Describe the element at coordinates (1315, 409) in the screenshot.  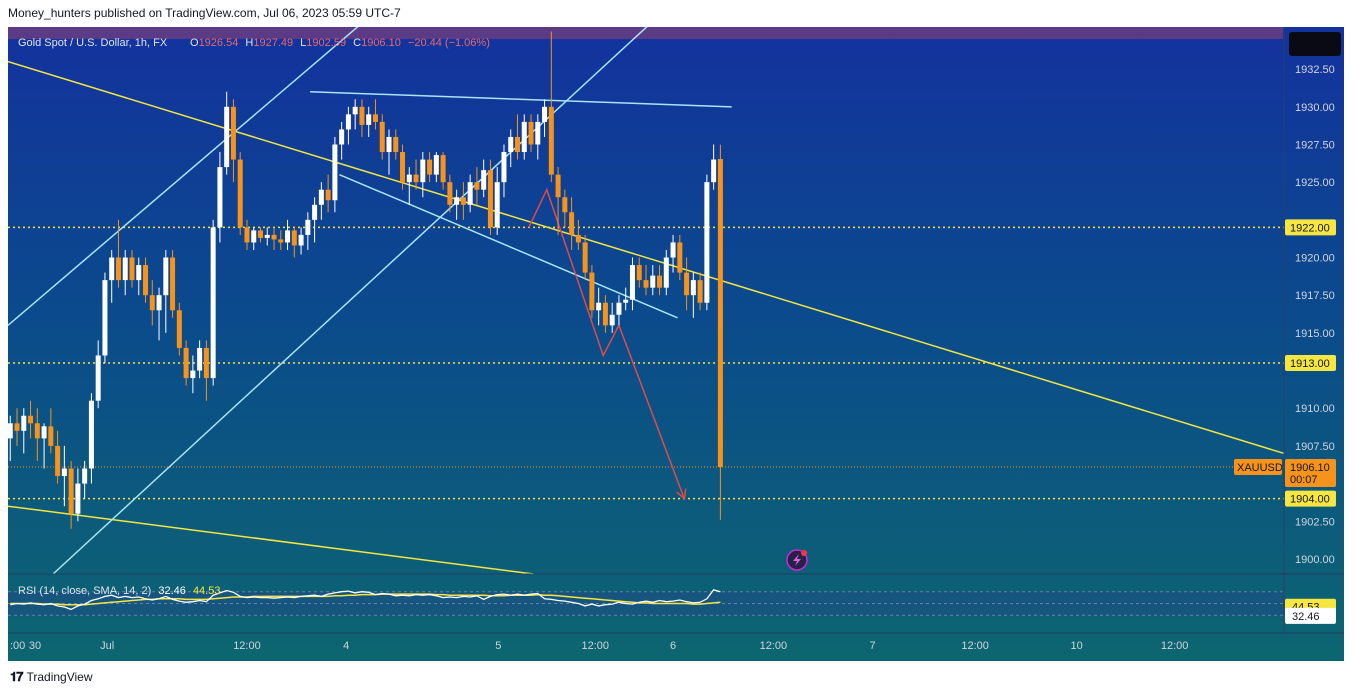
I see `y-tick-label: 1910.00` at that location.